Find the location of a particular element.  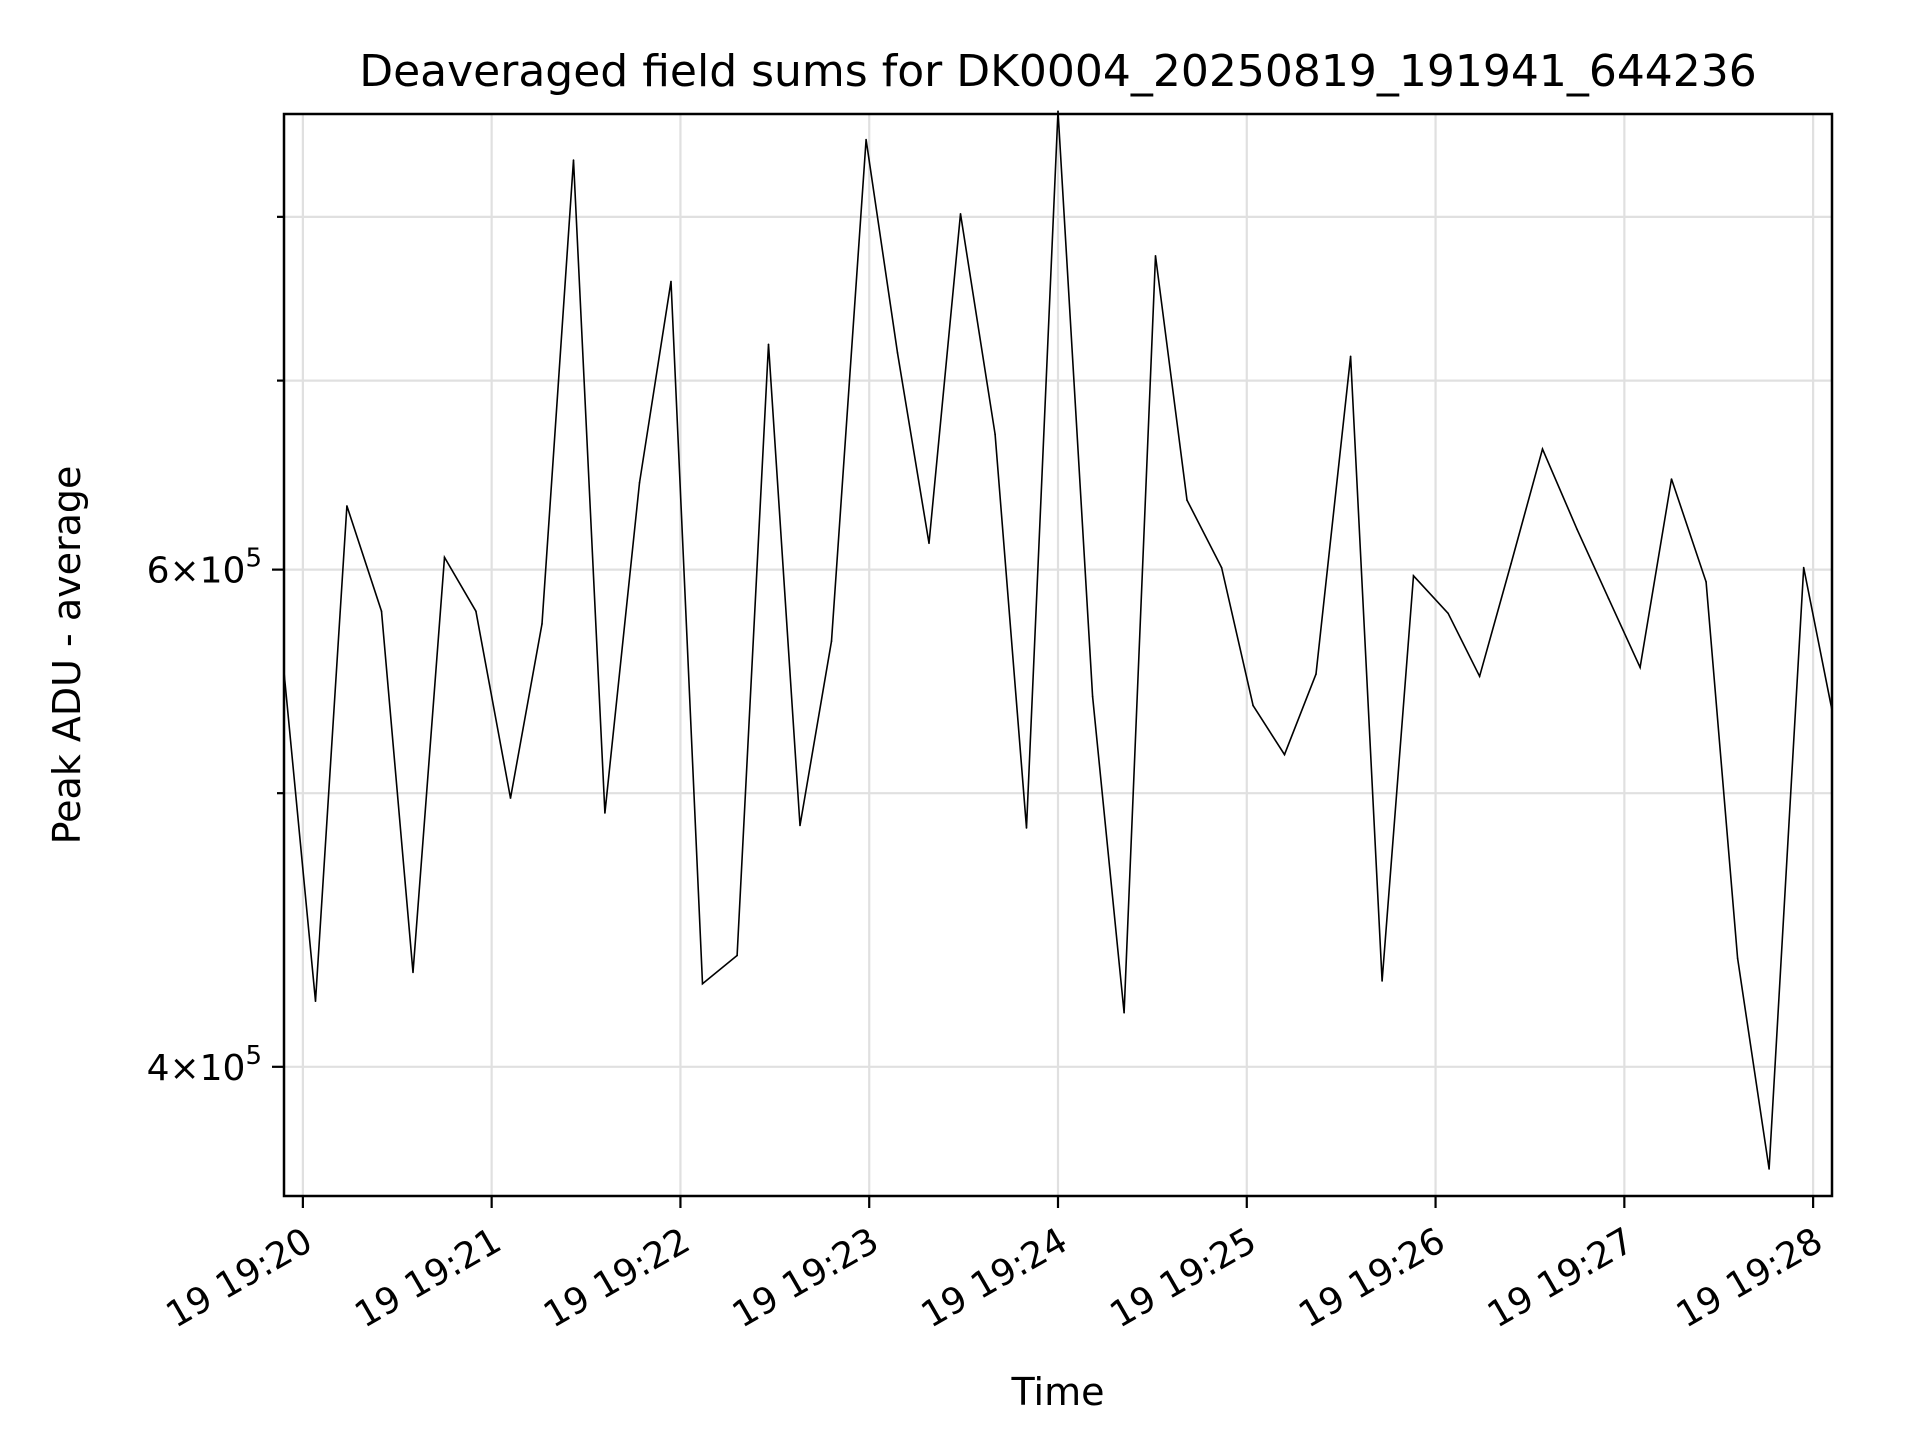

x-tick-label: 19 19:25 is located at coordinates (1183, 1278).